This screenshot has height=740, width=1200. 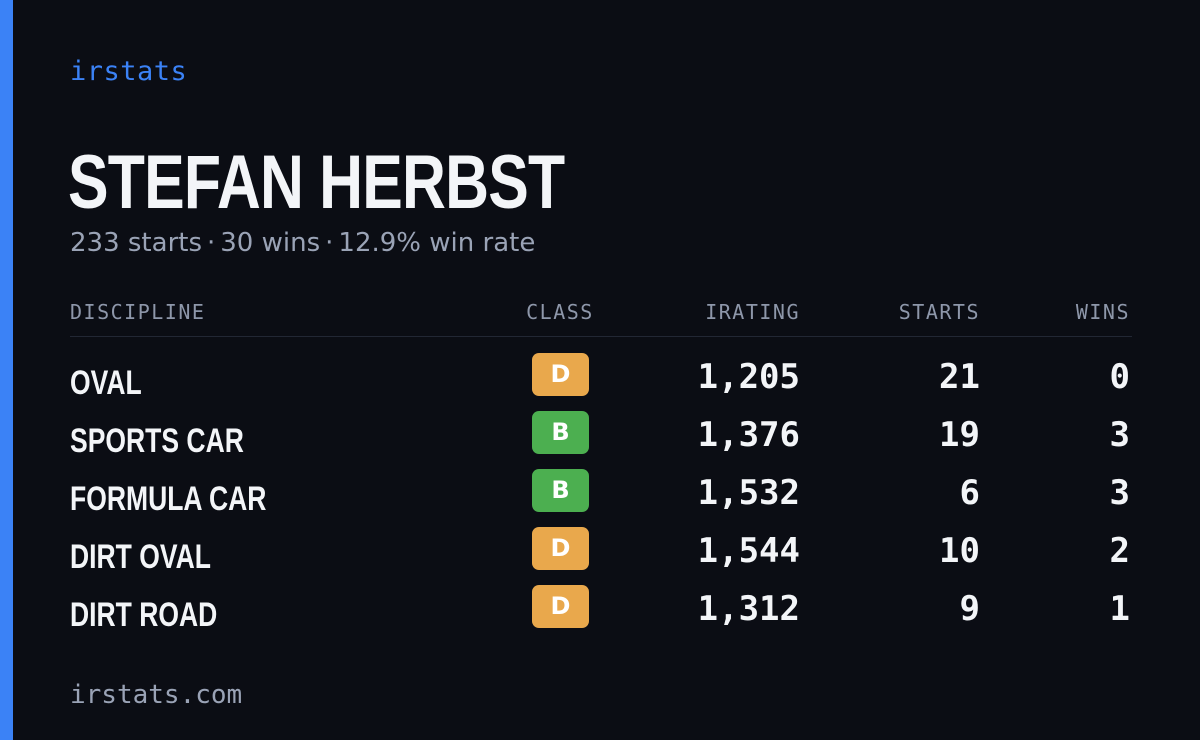 What do you see at coordinates (1102, 312) in the screenshot?
I see `header-wins: WINS` at bounding box center [1102, 312].